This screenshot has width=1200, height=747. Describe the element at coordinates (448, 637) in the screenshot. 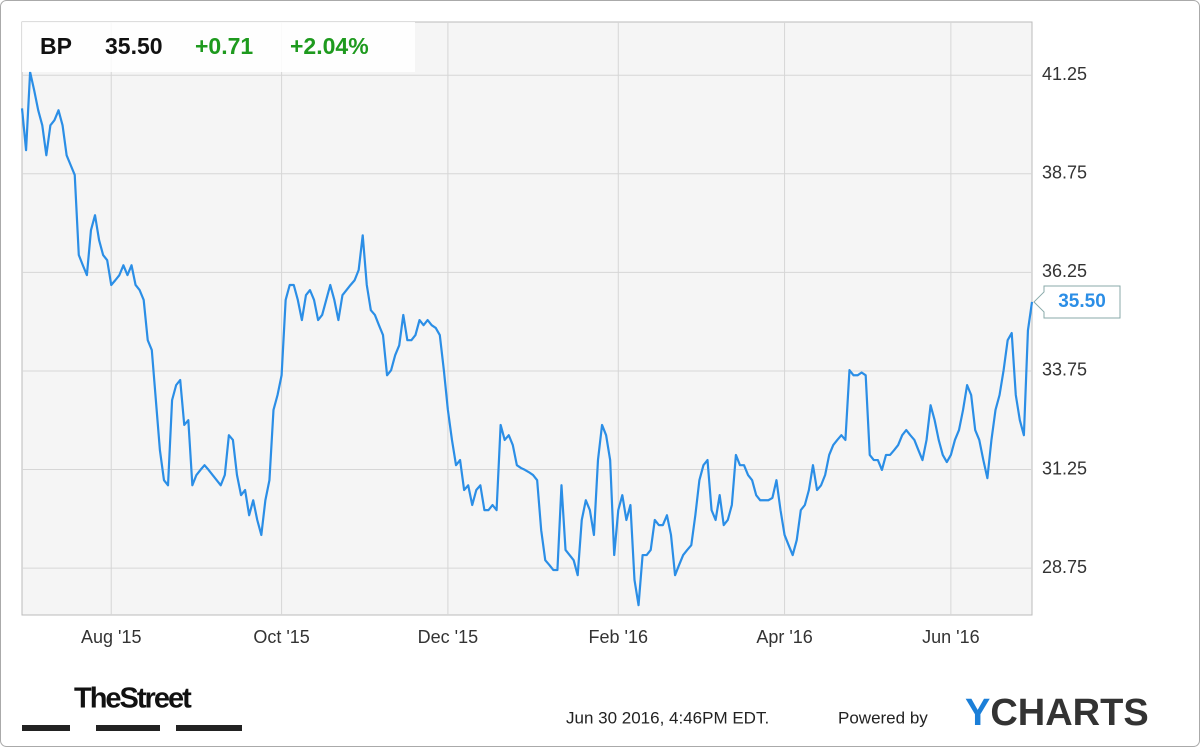

I see `x-tick-label: Dec '15` at that location.